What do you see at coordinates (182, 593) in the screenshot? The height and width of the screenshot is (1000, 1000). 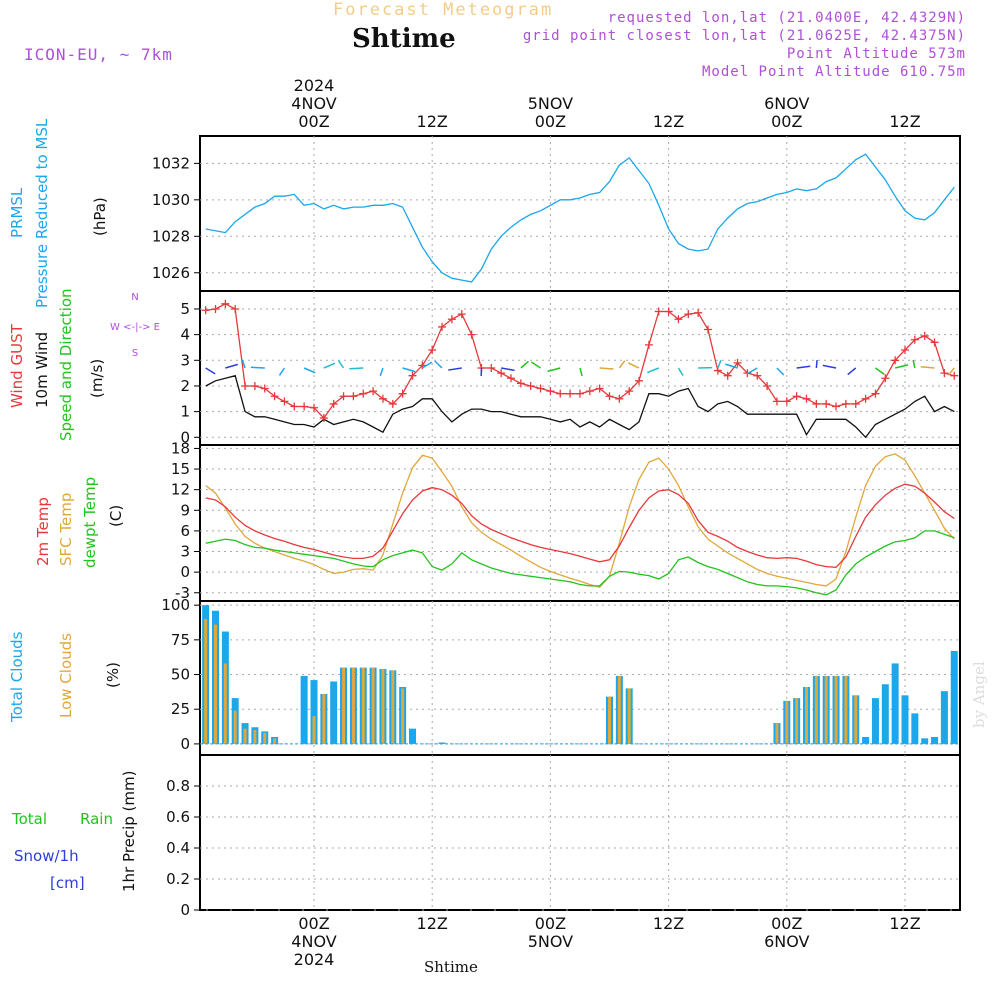 I see `y-tick-label: -3` at bounding box center [182, 593].